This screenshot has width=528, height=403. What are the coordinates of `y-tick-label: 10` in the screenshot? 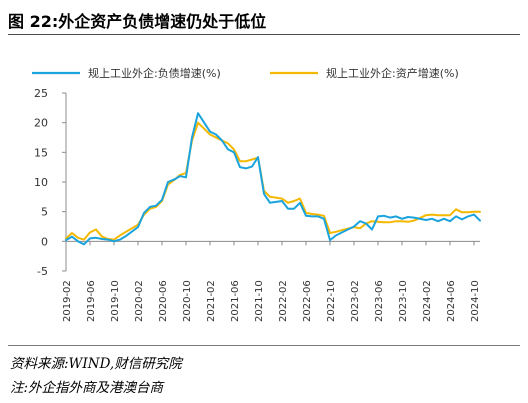 It's located at (41, 182).